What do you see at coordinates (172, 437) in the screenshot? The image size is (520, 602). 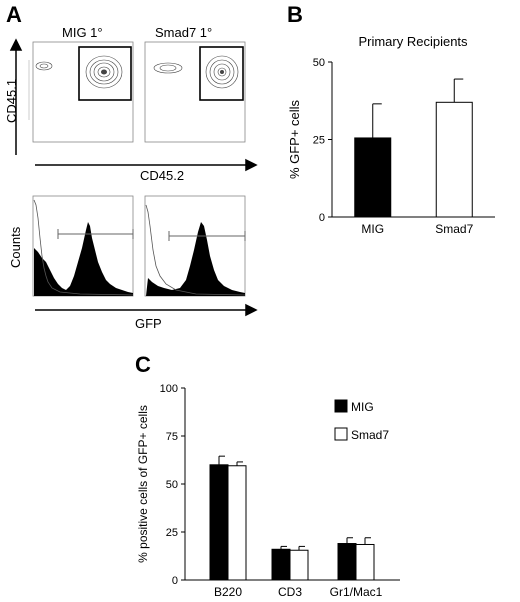 I see `y-tick-label: 75` at bounding box center [172, 437].